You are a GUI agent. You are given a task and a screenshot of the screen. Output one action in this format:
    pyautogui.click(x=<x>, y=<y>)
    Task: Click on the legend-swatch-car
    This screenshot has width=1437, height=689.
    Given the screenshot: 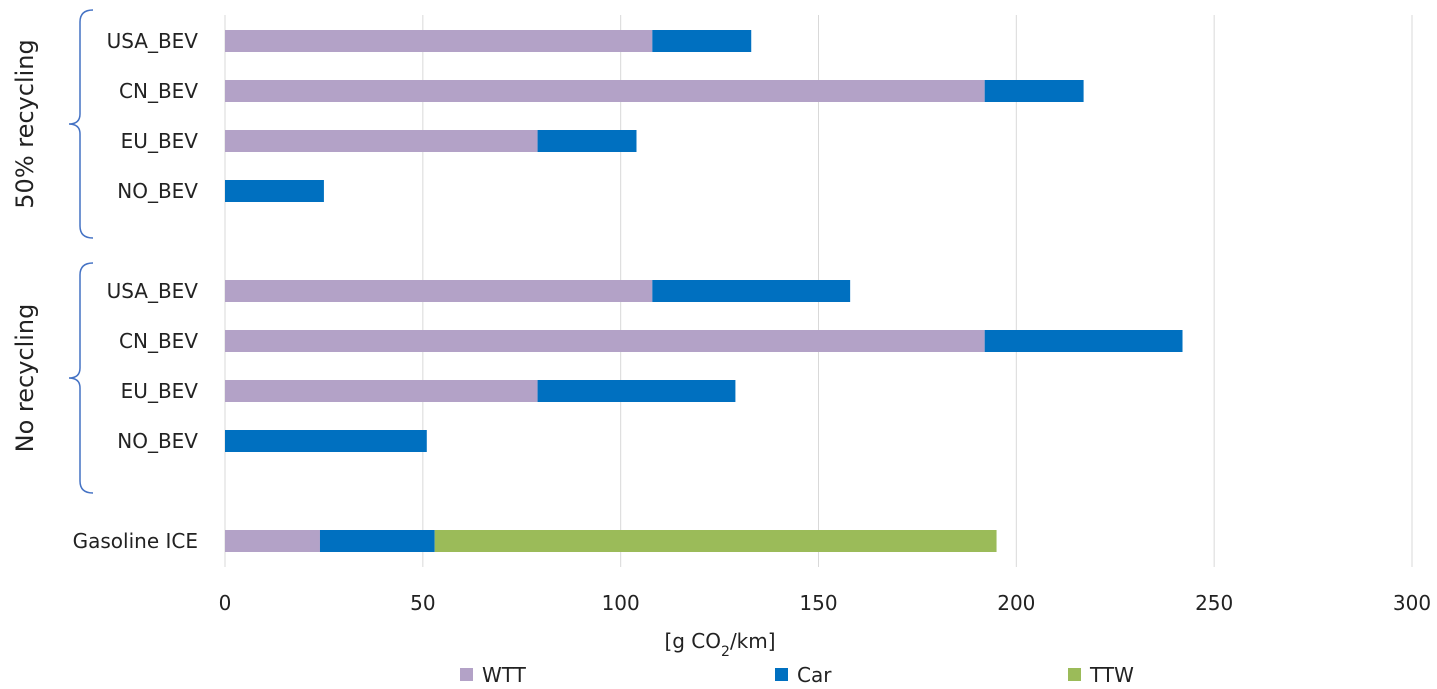 What is the action you would take?
    pyautogui.click(x=781, y=674)
    